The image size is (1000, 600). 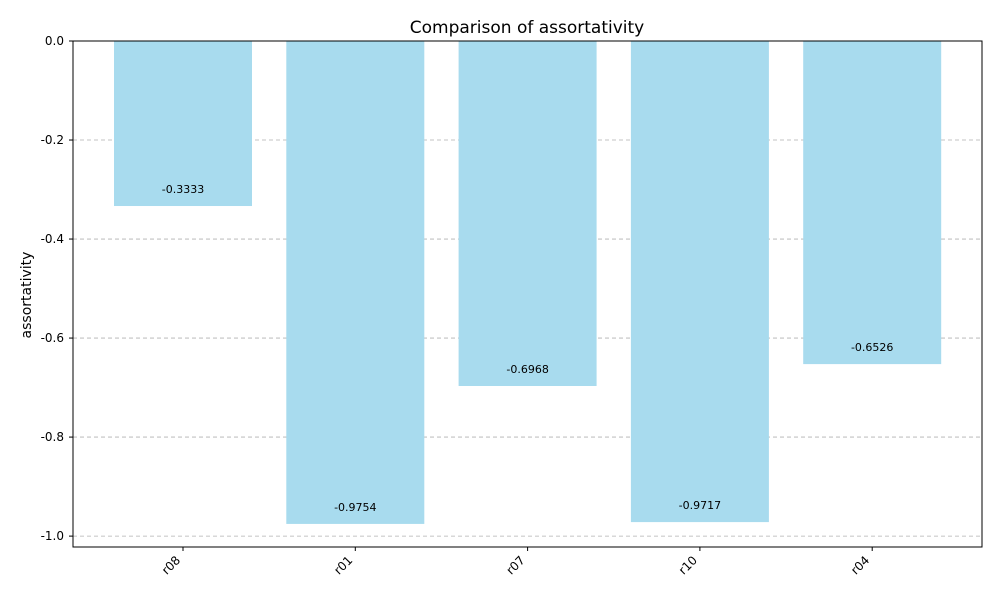 What do you see at coordinates (183, 124) in the screenshot?
I see `bar-r08` at bounding box center [183, 124].